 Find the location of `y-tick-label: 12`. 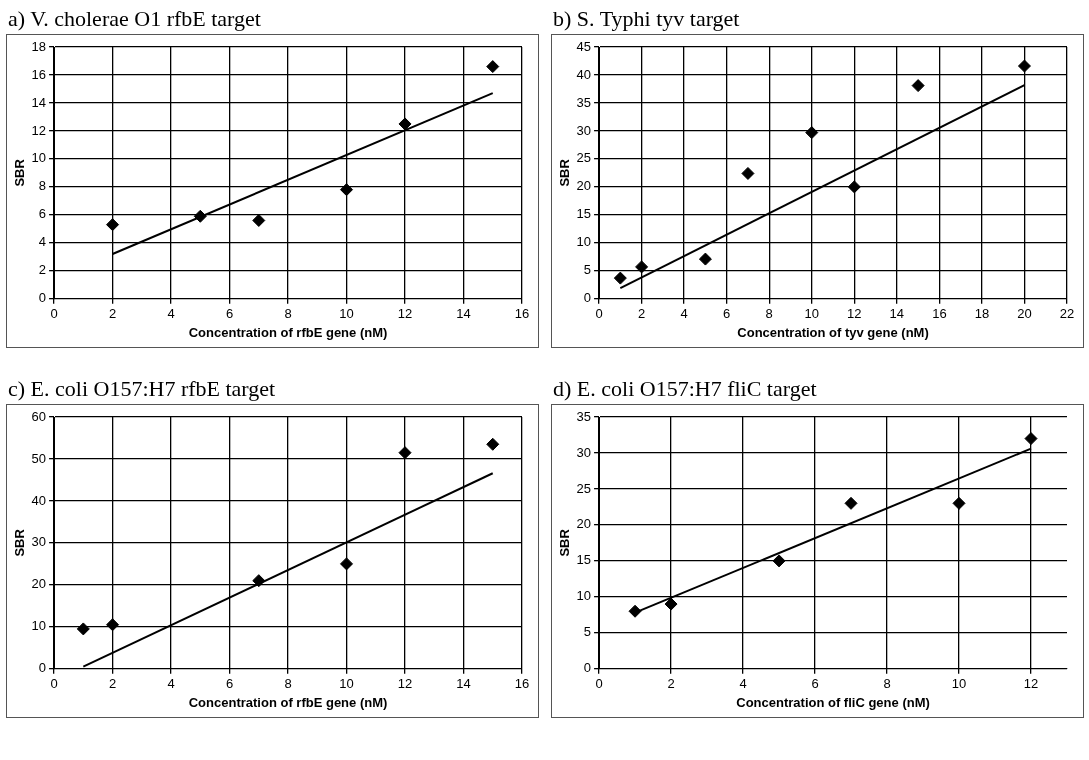

y-tick-label: 12 is located at coordinates (39, 130).